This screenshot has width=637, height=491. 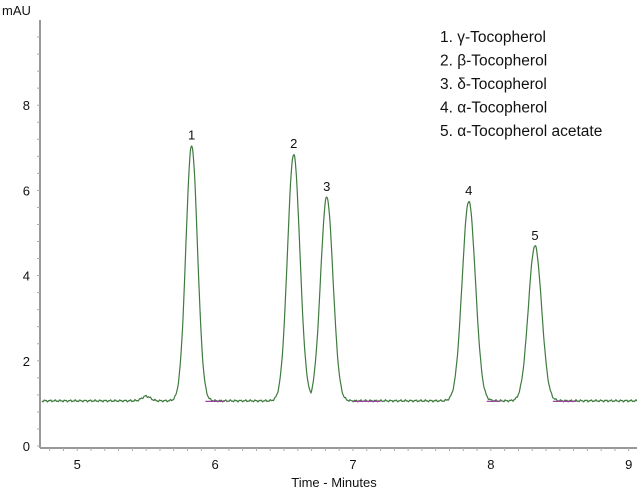 I want to click on y-tick-label: 6, so click(x=26, y=190).